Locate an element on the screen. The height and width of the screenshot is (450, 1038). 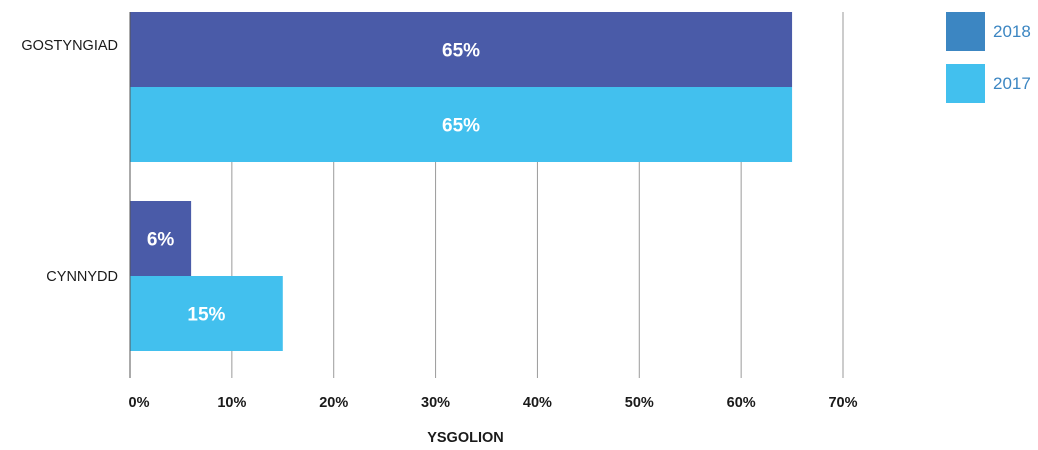
chart-legend: 2018 2017 is located at coordinates (988, 64).